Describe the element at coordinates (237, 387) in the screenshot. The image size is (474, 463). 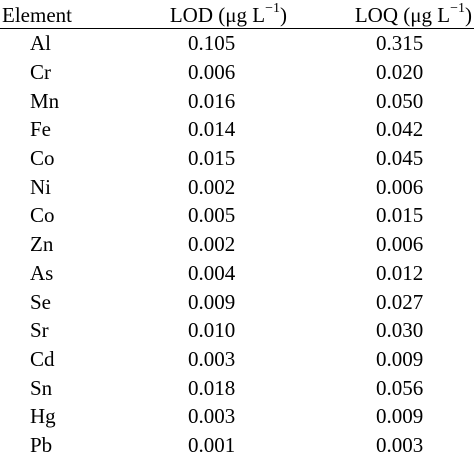
I see `table-row: Sn 0.018 0.056` at that location.